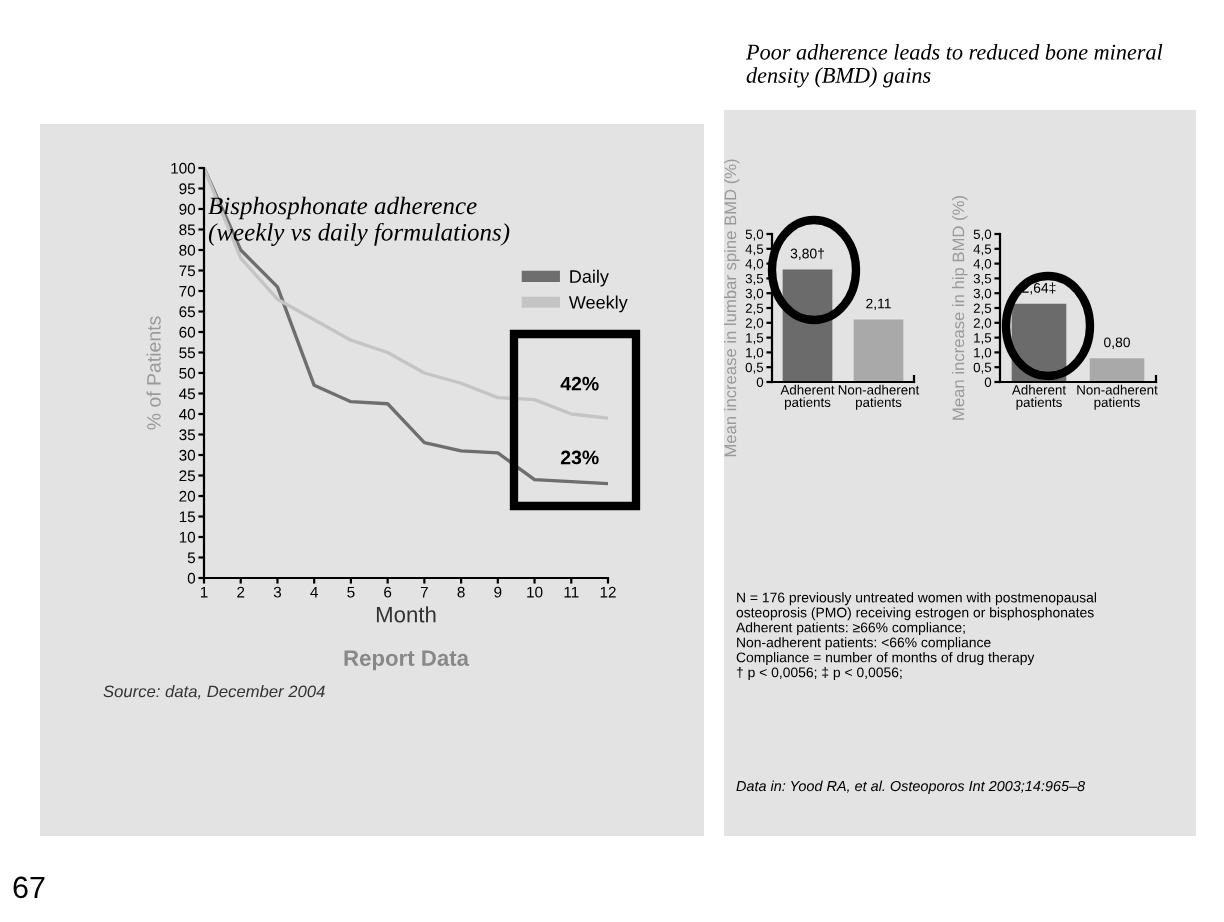 The image size is (1224, 922). What do you see at coordinates (954, 66) in the screenshot?
I see `chart-title: Poor adherence leads to reduced bone mineral density (BMD) gains` at bounding box center [954, 66].